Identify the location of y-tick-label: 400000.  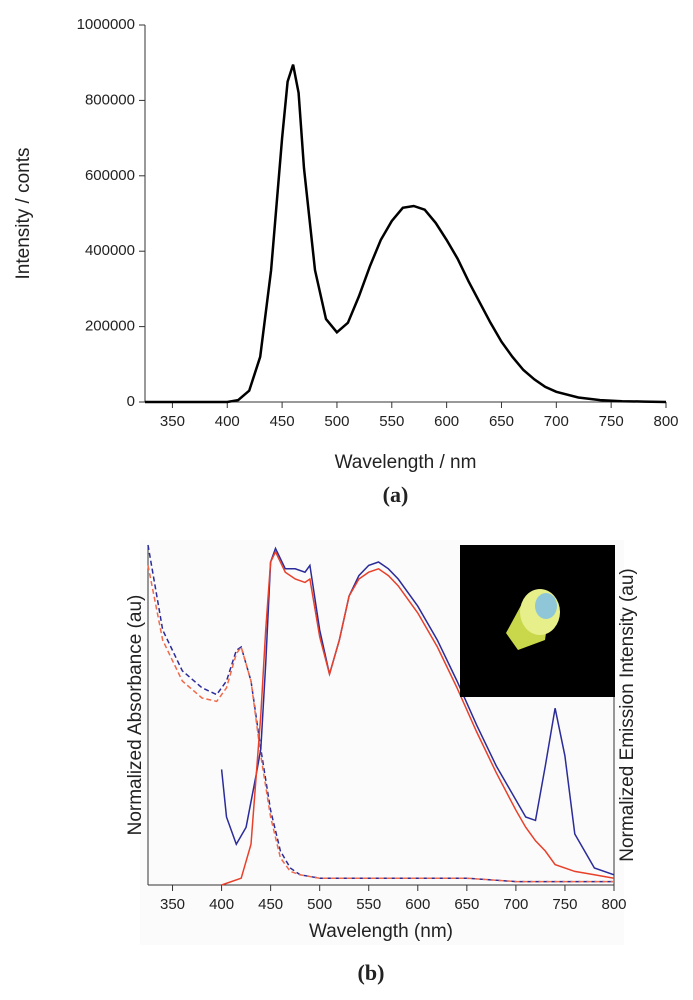
(110, 250).